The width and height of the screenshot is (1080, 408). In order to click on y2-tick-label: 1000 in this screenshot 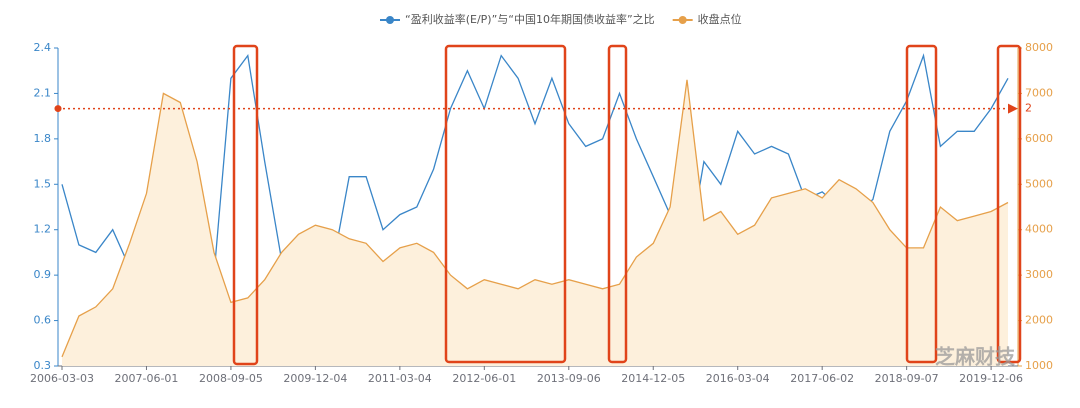, I will do `click(1039, 365)`.